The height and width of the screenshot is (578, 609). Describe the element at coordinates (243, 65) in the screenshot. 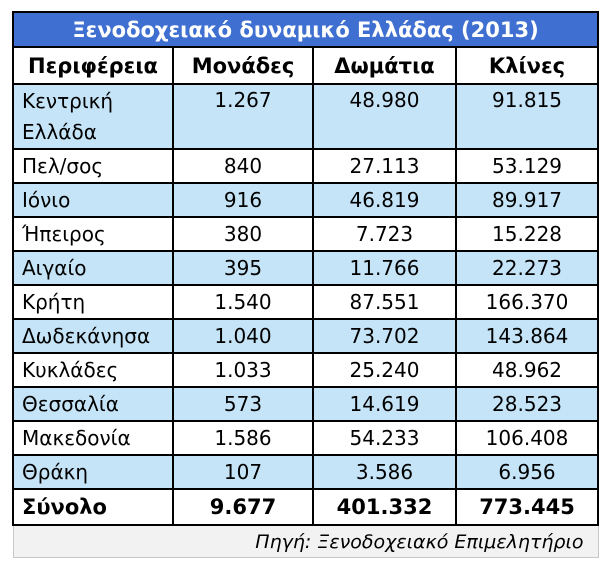

I see `column-header-units: Μονάδες` at that location.